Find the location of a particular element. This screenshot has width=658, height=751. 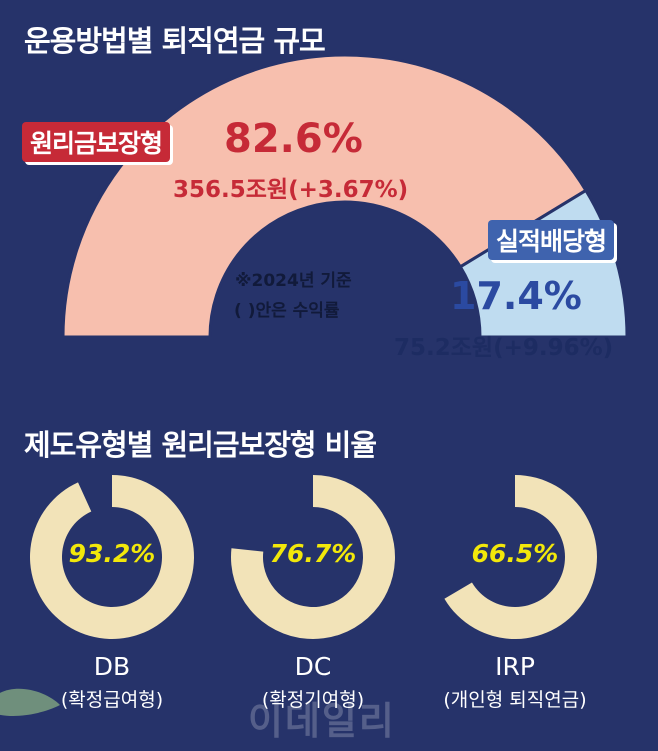

db-donut-arc is located at coordinates (111, 557).